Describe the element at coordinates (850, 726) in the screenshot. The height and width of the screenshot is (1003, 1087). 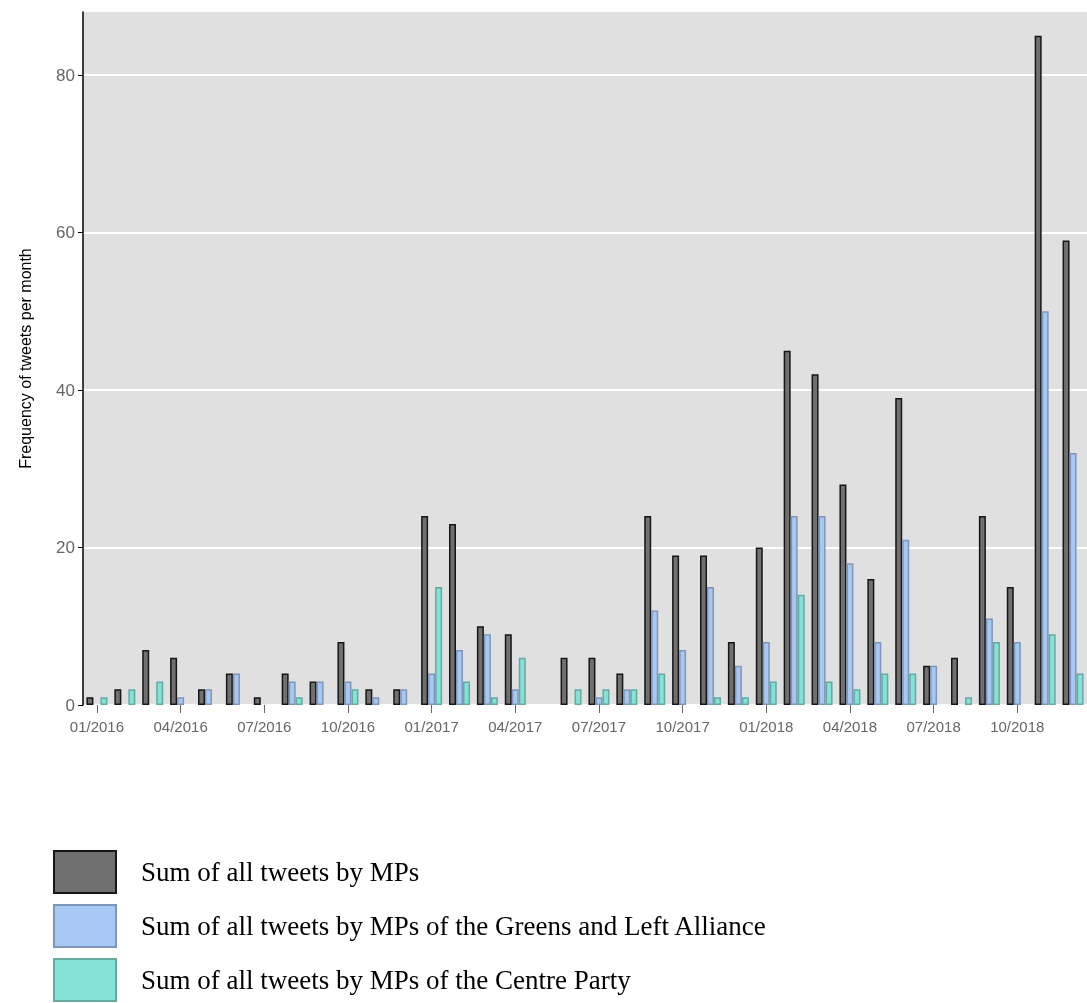
I see `x-tick-label: 04/2018` at that location.